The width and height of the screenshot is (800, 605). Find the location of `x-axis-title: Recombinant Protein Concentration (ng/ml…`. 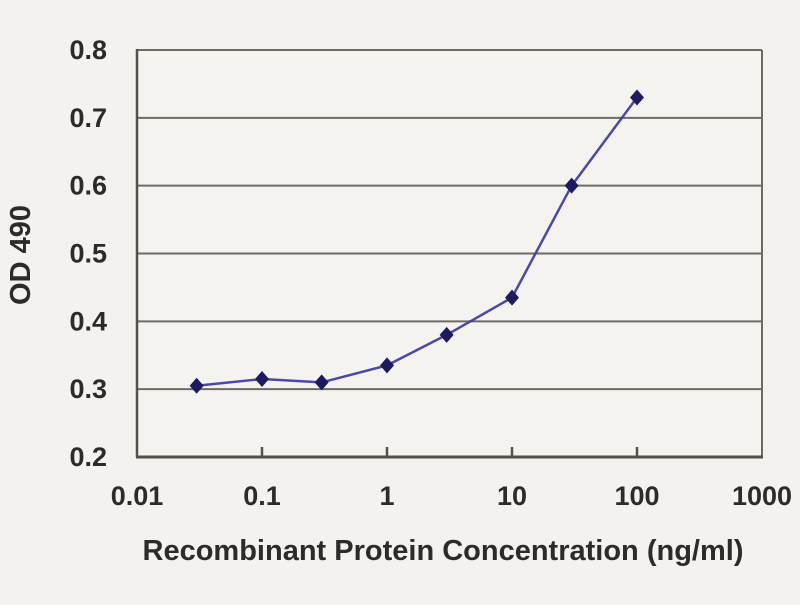

x-axis-title: Recombinant Protein Concentration (ng/ml… is located at coordinates (443, 551).